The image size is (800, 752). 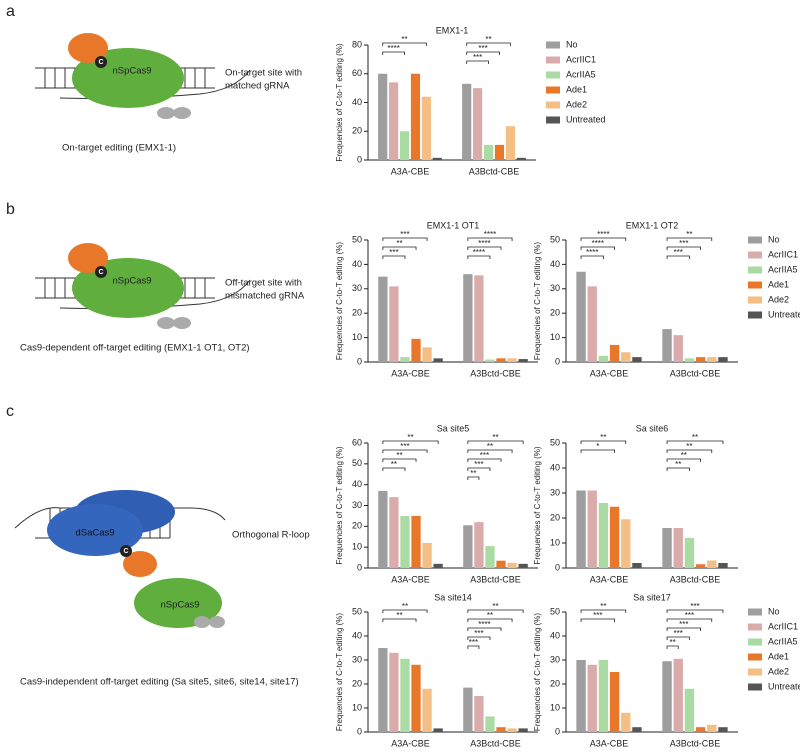 I want to click on x-tick-label: A3A-CBE, so click(x=609, y=743).